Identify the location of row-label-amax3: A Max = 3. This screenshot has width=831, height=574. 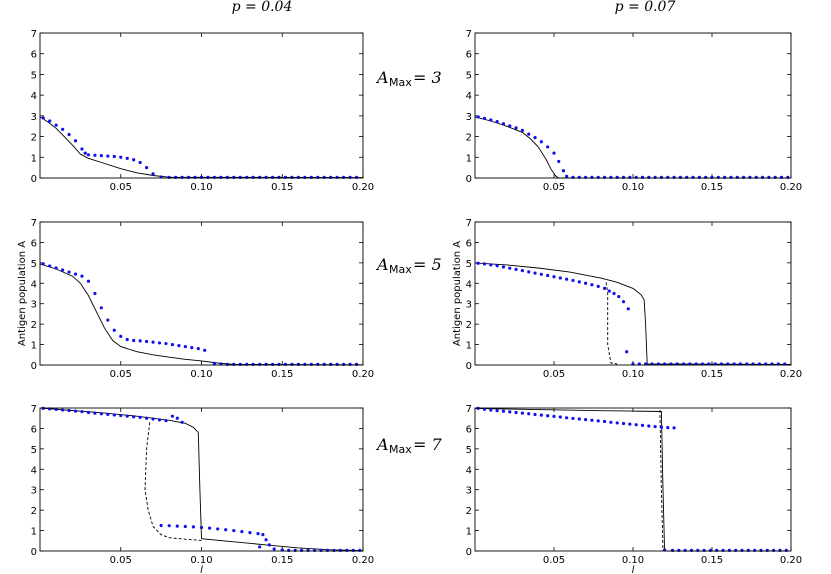
(408, 78).